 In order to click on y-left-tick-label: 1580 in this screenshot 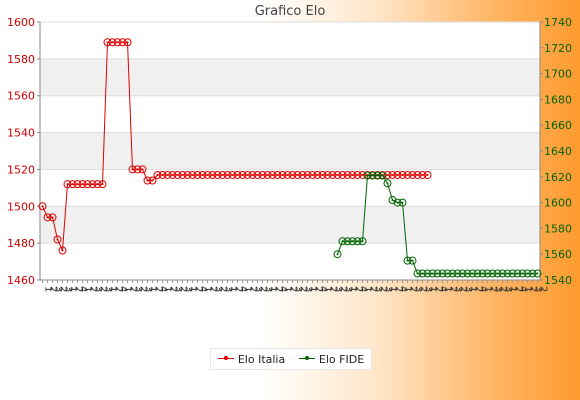, I will do `click(21, 59)`.